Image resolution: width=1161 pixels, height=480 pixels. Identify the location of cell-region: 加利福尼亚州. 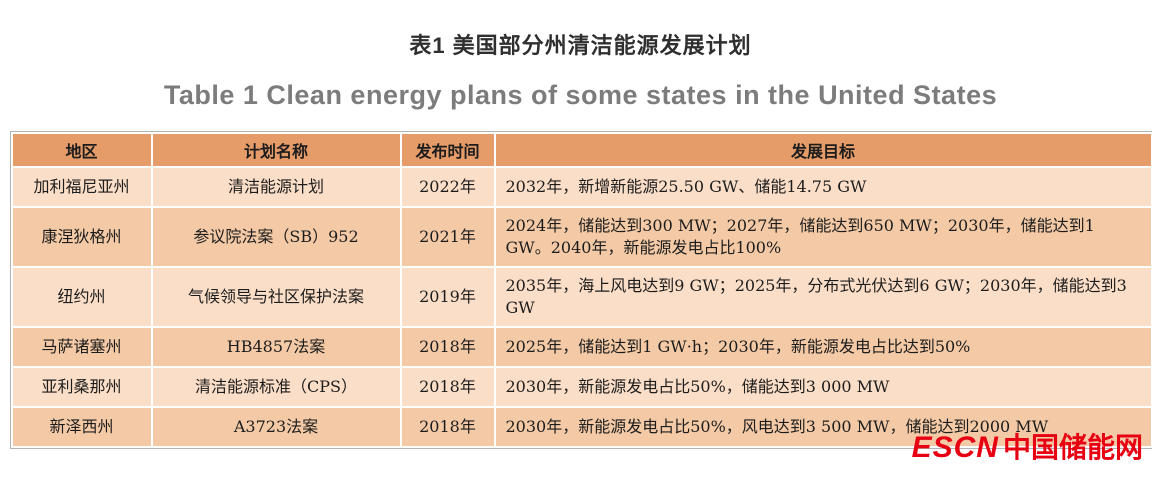
(81, 187).